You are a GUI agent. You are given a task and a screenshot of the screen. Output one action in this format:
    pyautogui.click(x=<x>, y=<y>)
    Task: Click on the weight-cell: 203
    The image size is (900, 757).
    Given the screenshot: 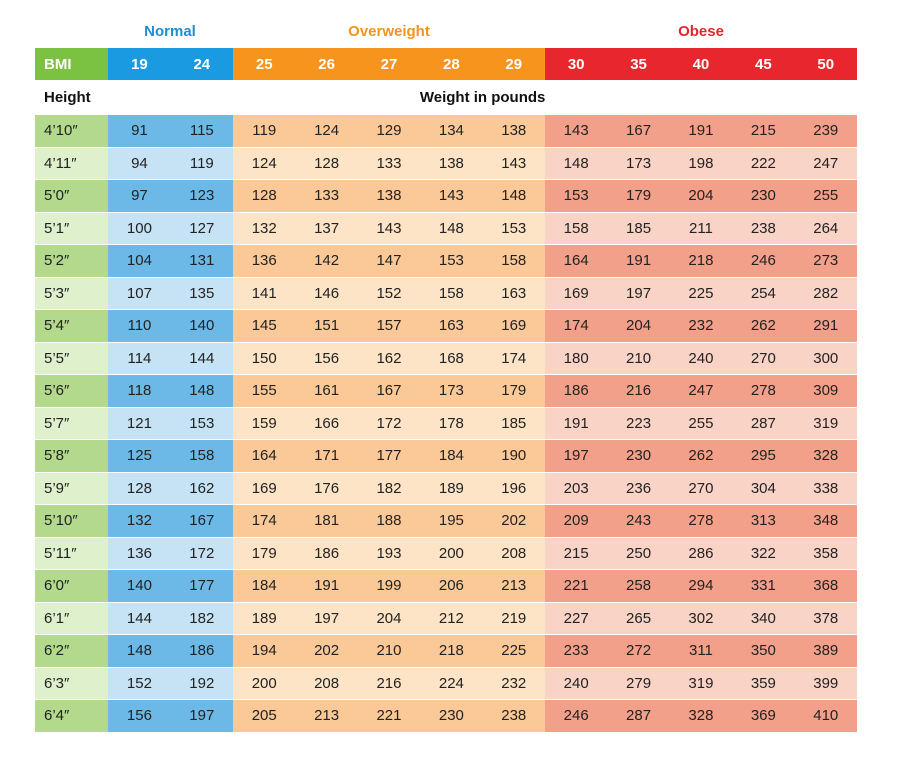 What is the action you would take?
    pyautogui.click(x=576, y=488)
    